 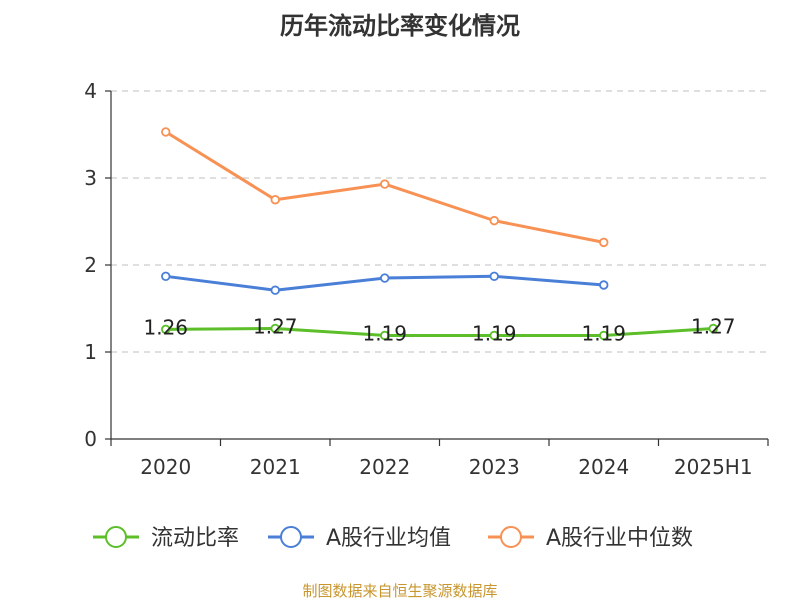 What do you see at coordinates (619, 538) in the screenshot?
I see `legend-label: A股行业中位数` at bounding box center [619, 538].